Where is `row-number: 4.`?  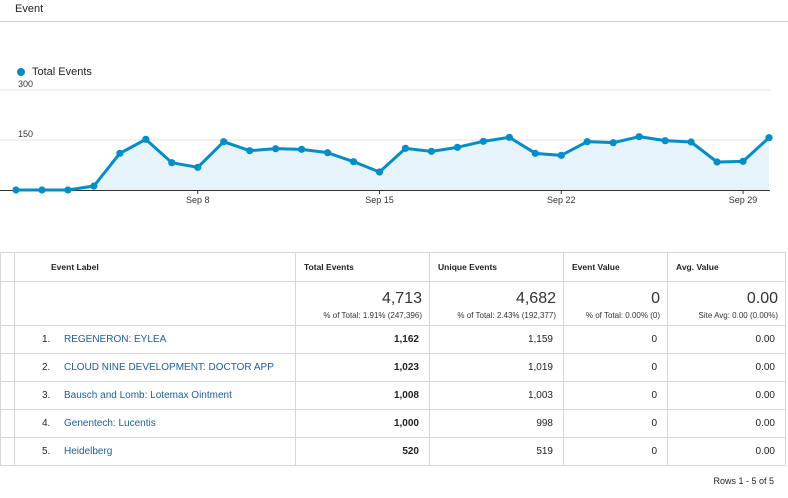
row-number: 4. is located at coordinates (46, 423).